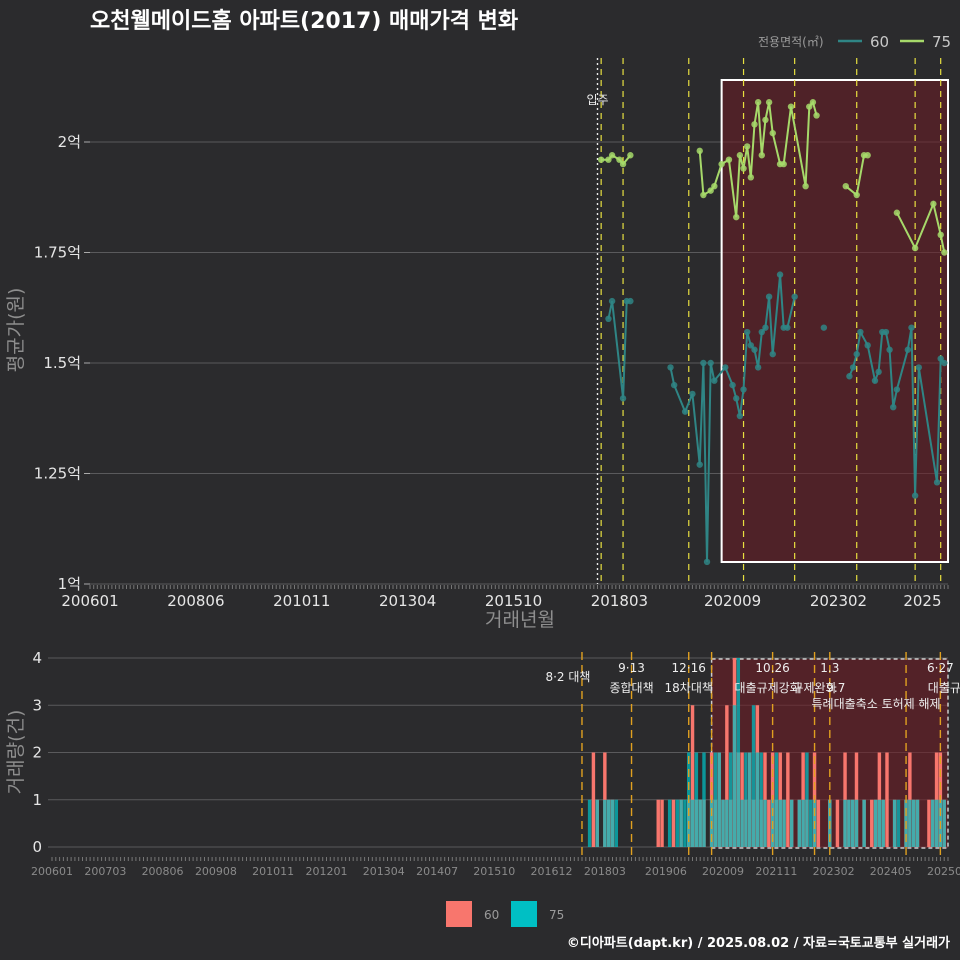 The width and height of the screenshot is (960, 960). What do you see at coordinates (835, 688) in the screenshot?
I see `event-label: 9.7` at bounding box center [835, 688].